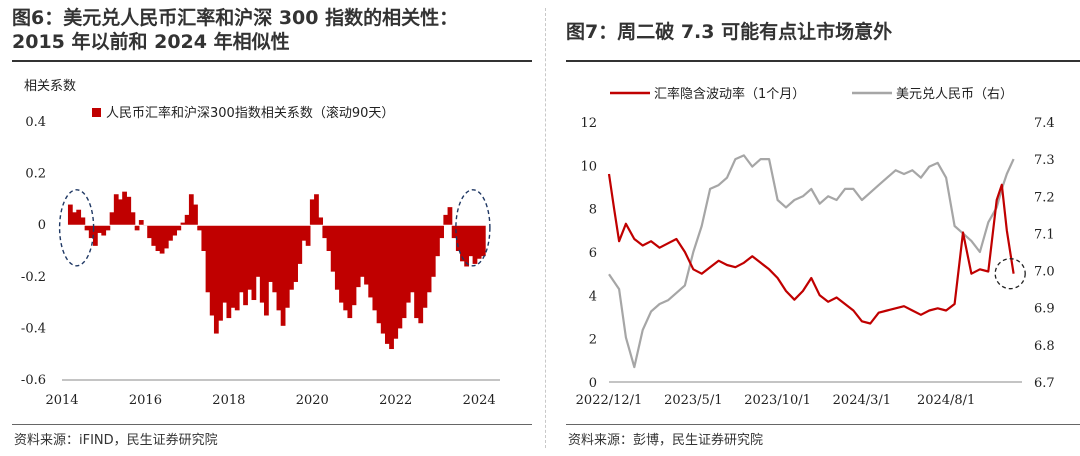  Describe the element at coordinates (729, 32) in the screenshot. I see `figure-7-title: 图7：周二破 7.3 可能有点让市场意外` at that location.